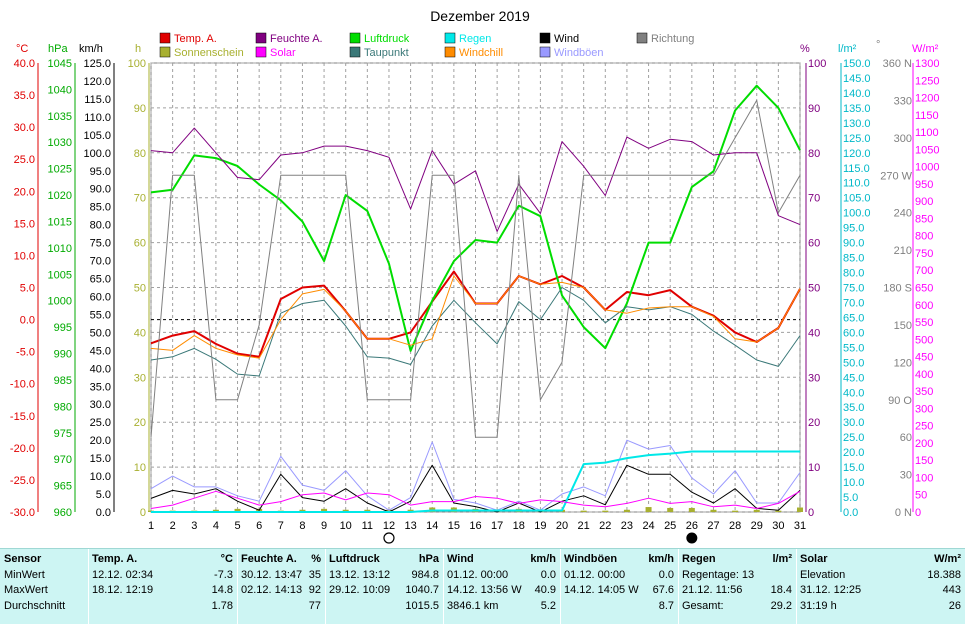 The width and height of the screenshot is (965, 624). Describe the element at coordinates (619, 606) in the screenshot. I see `summary-row: 8.7` at that location.